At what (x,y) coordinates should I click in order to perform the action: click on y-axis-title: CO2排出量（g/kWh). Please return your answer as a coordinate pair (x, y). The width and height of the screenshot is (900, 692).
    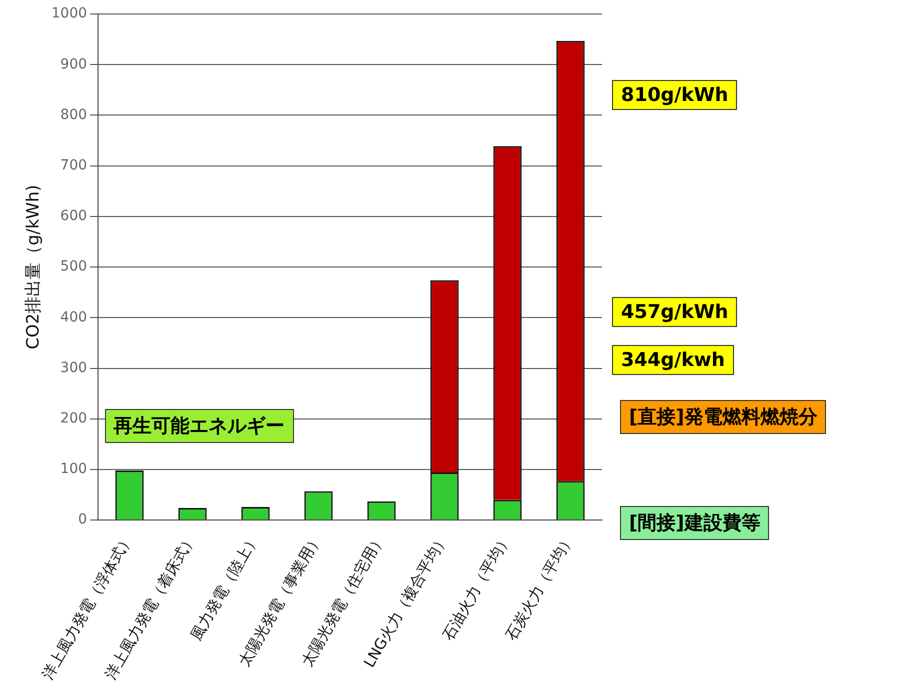
    Looking at the image, I should click on (34, 267).